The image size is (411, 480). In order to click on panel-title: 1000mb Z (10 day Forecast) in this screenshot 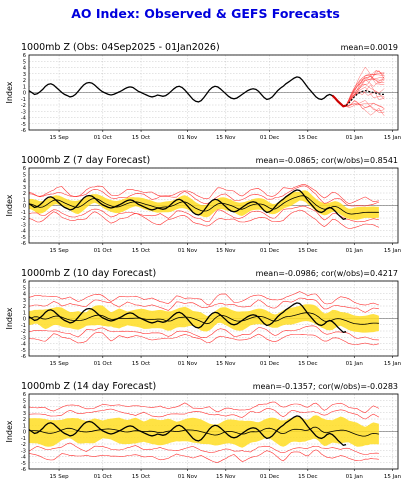, I will do `click(88, 273)`.